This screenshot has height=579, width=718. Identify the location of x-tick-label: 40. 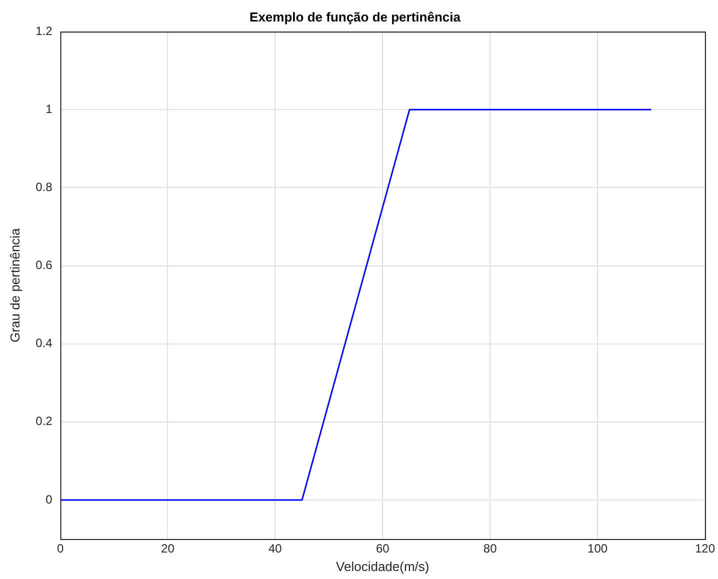
(275, 549).